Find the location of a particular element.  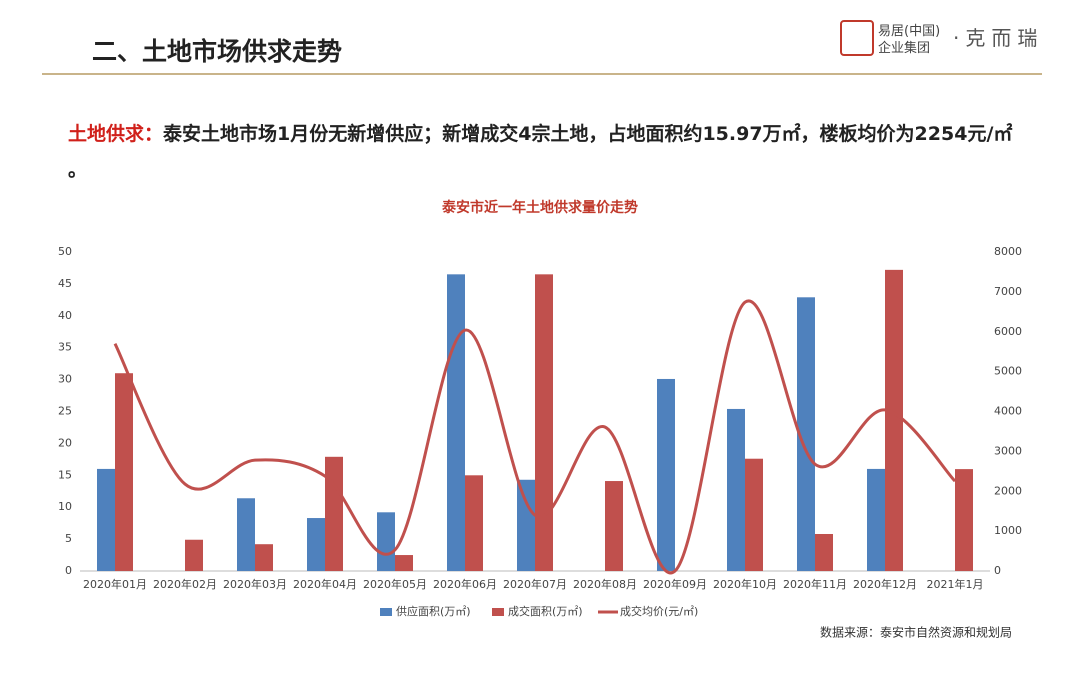

y2-tick-label: 8000 is located at coordinates (1008, 251).